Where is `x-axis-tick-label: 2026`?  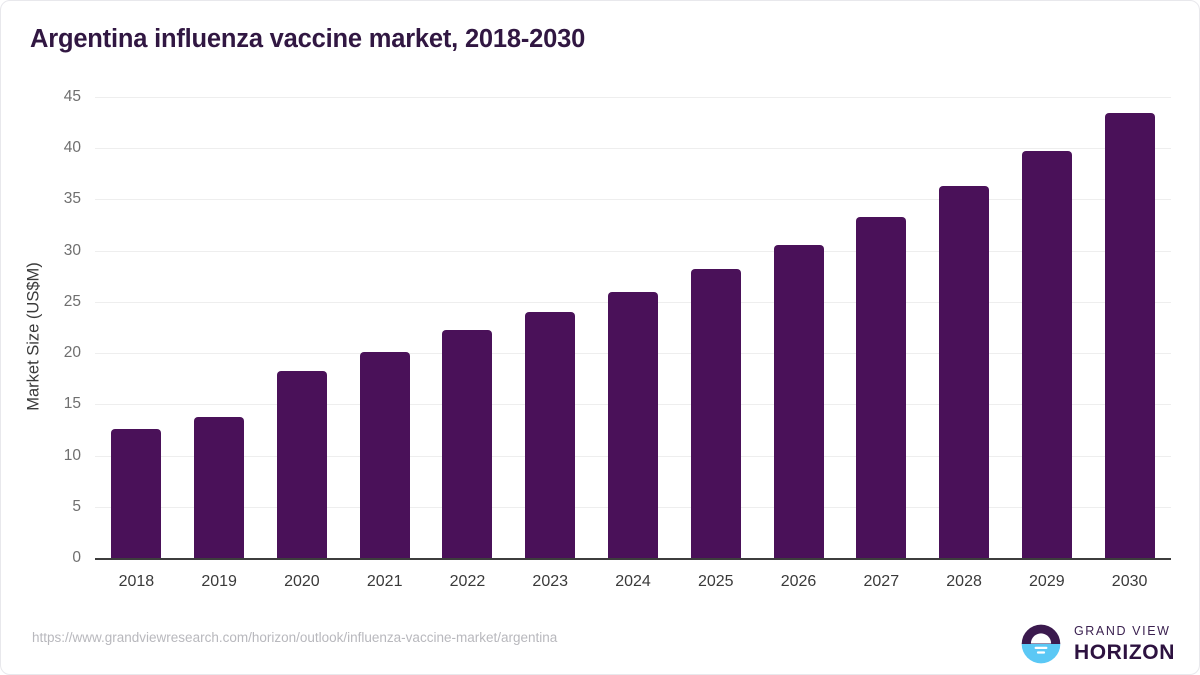 x-axis-tick-label: 2026 is located at coordinates (798, 581).